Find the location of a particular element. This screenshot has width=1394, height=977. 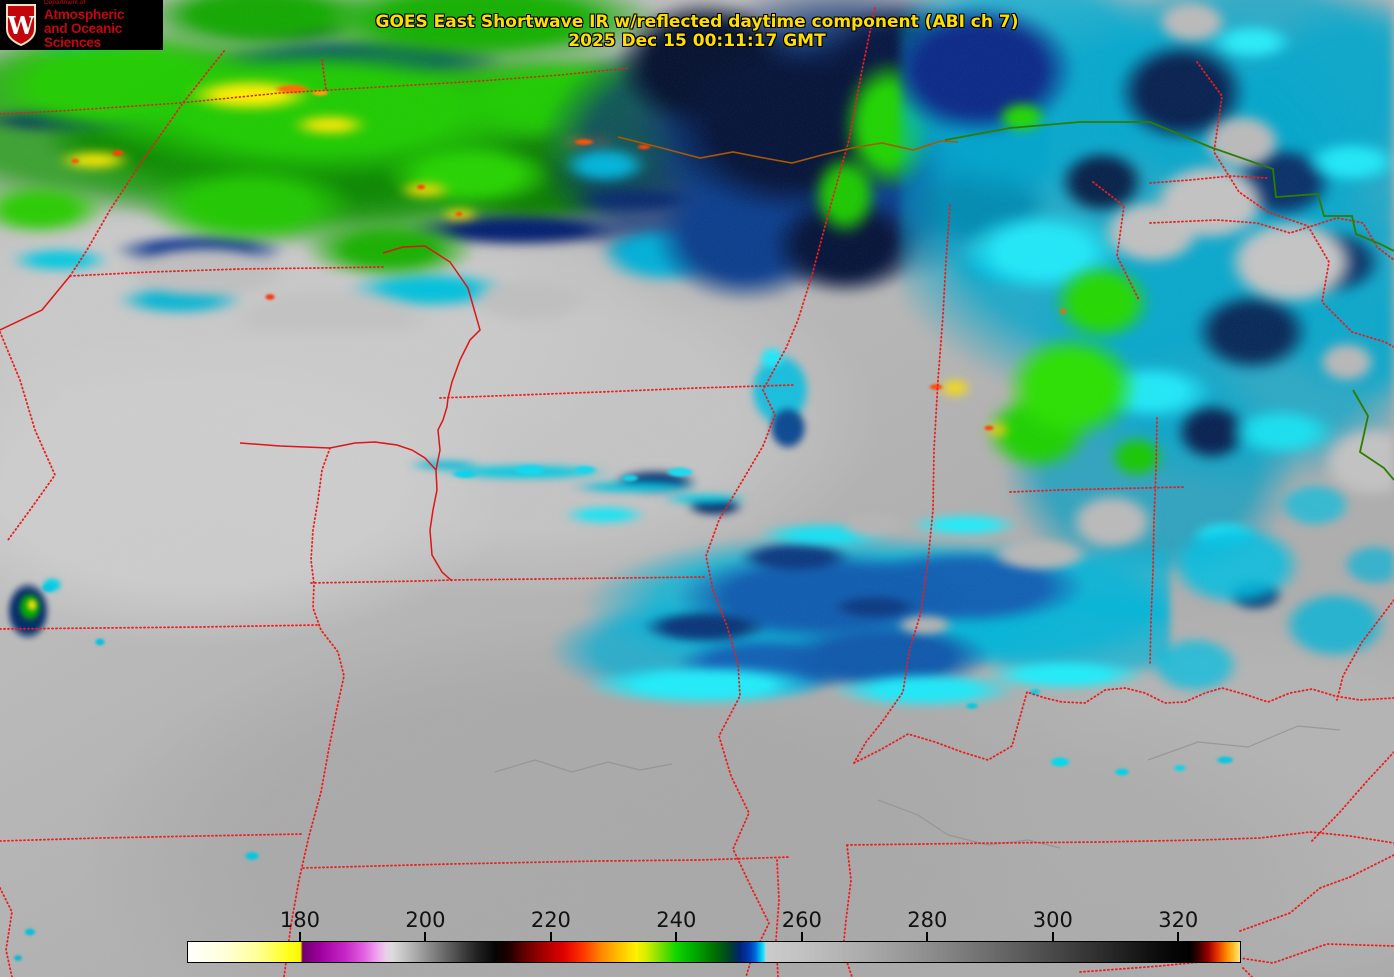

colorbar-gradient is located at coordinates (714, 952).